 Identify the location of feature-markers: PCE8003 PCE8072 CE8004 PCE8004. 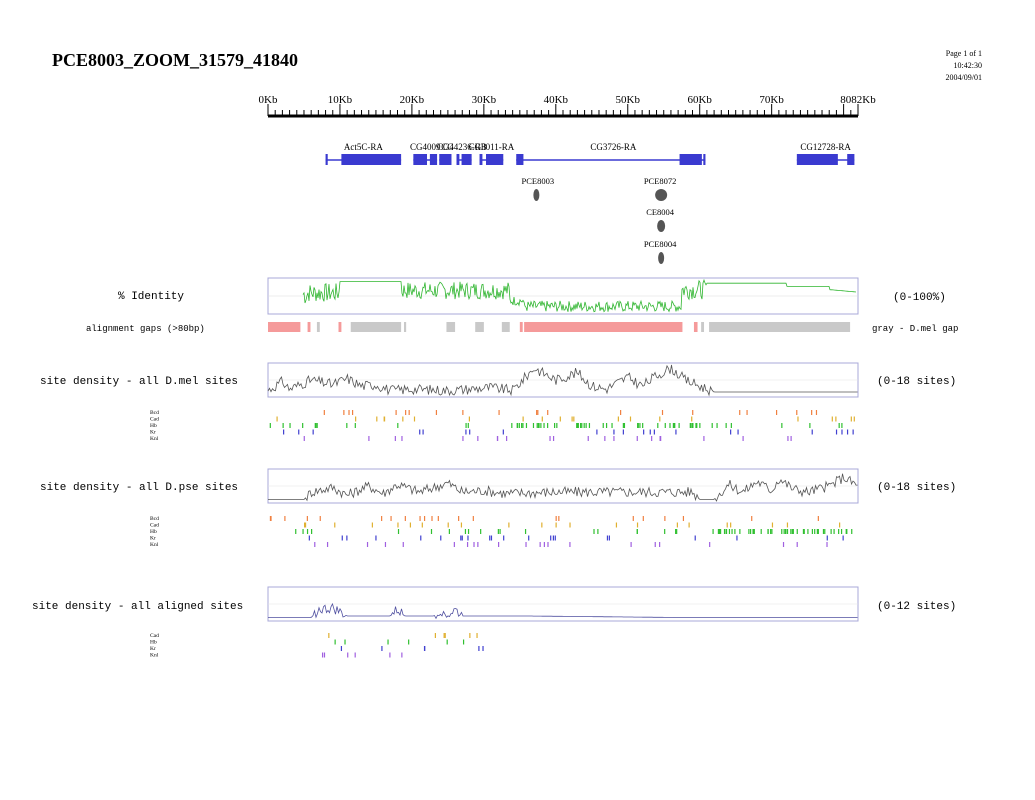
(599, 220).